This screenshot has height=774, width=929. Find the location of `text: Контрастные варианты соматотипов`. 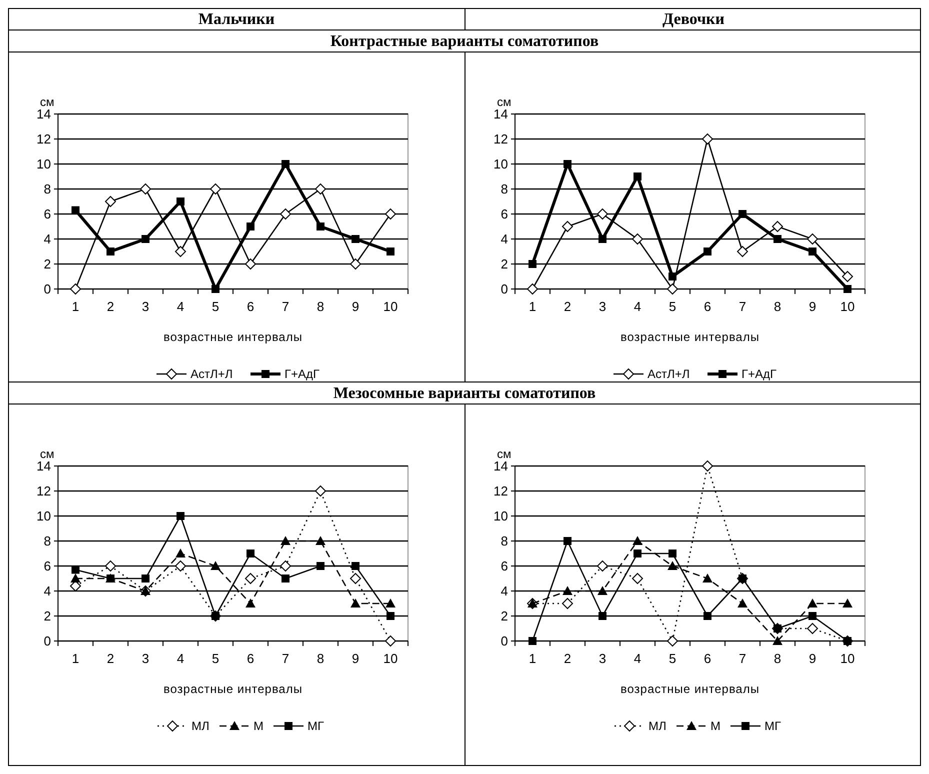

text: Контрастные варианты соматотипов is located at coordinates (464, 41).